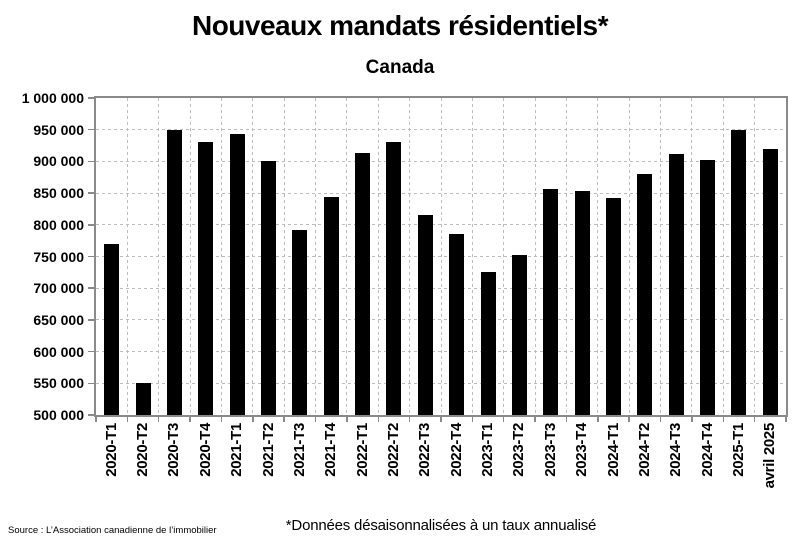  I want to click on bar-2020-T4, so click(206, 278).